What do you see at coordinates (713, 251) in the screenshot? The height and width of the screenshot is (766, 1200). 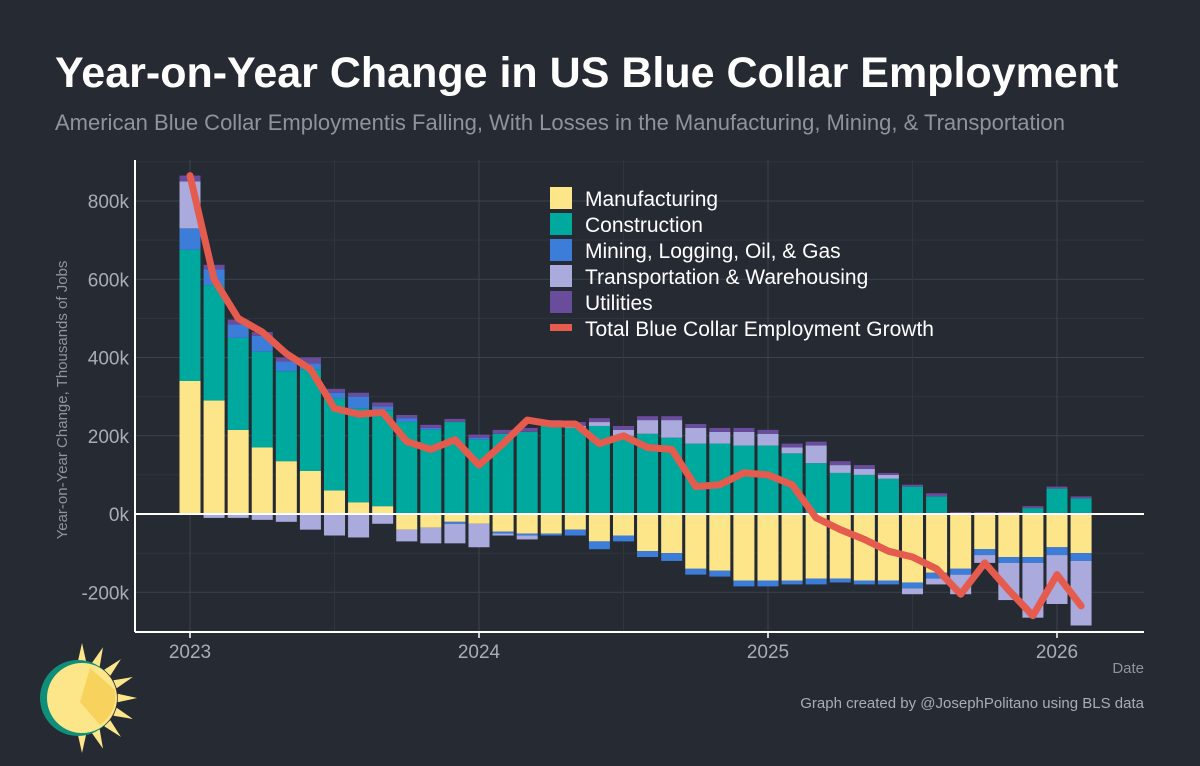 I see `legend-label: Mining, Logging, Oil, & Gas` at bounding box center [713, 251].